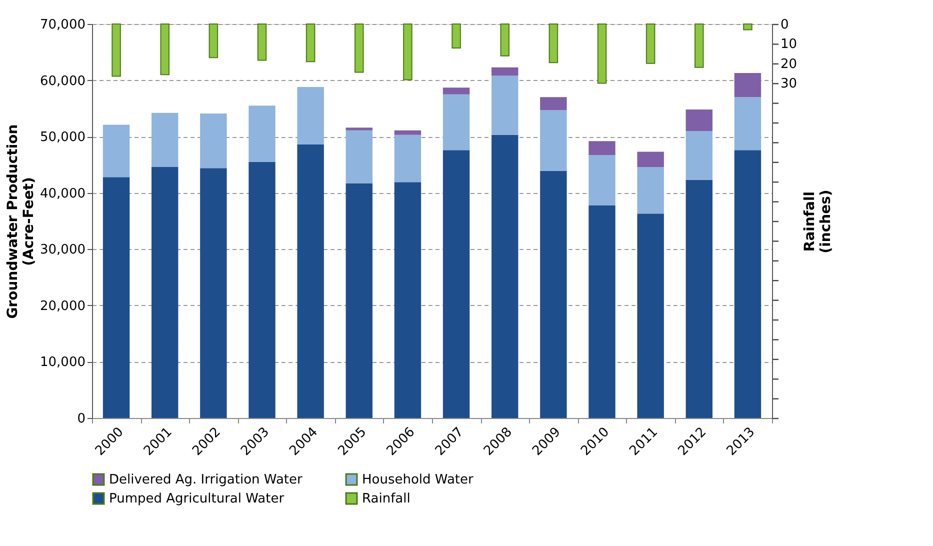 The width and height of the screenshot is (933, 546). What do you see at coordinates (386, 499) in the screenshot?
I see `legend-label: Rainfall` at bounding box center [386, 499].